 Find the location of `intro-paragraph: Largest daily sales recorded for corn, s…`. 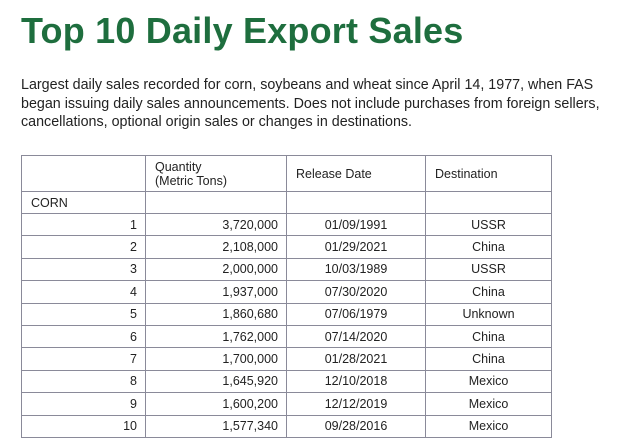

intro-paragraph: Largest daily sales recorded for corn, s… is located at coordinates (310, 103).